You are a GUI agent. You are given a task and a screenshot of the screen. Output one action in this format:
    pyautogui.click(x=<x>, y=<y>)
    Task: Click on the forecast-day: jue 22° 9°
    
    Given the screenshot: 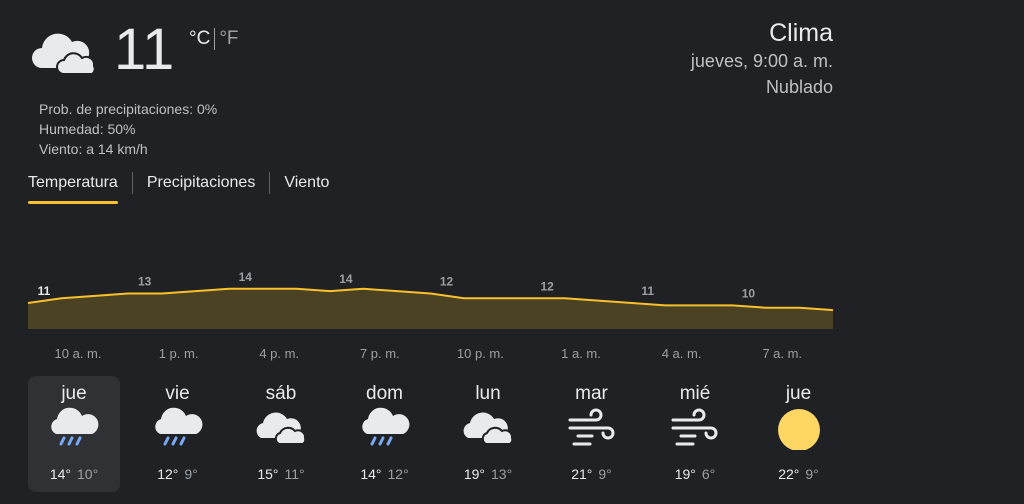 What is the action you would take?
    pyautogui.click(x=799, y=434)
    